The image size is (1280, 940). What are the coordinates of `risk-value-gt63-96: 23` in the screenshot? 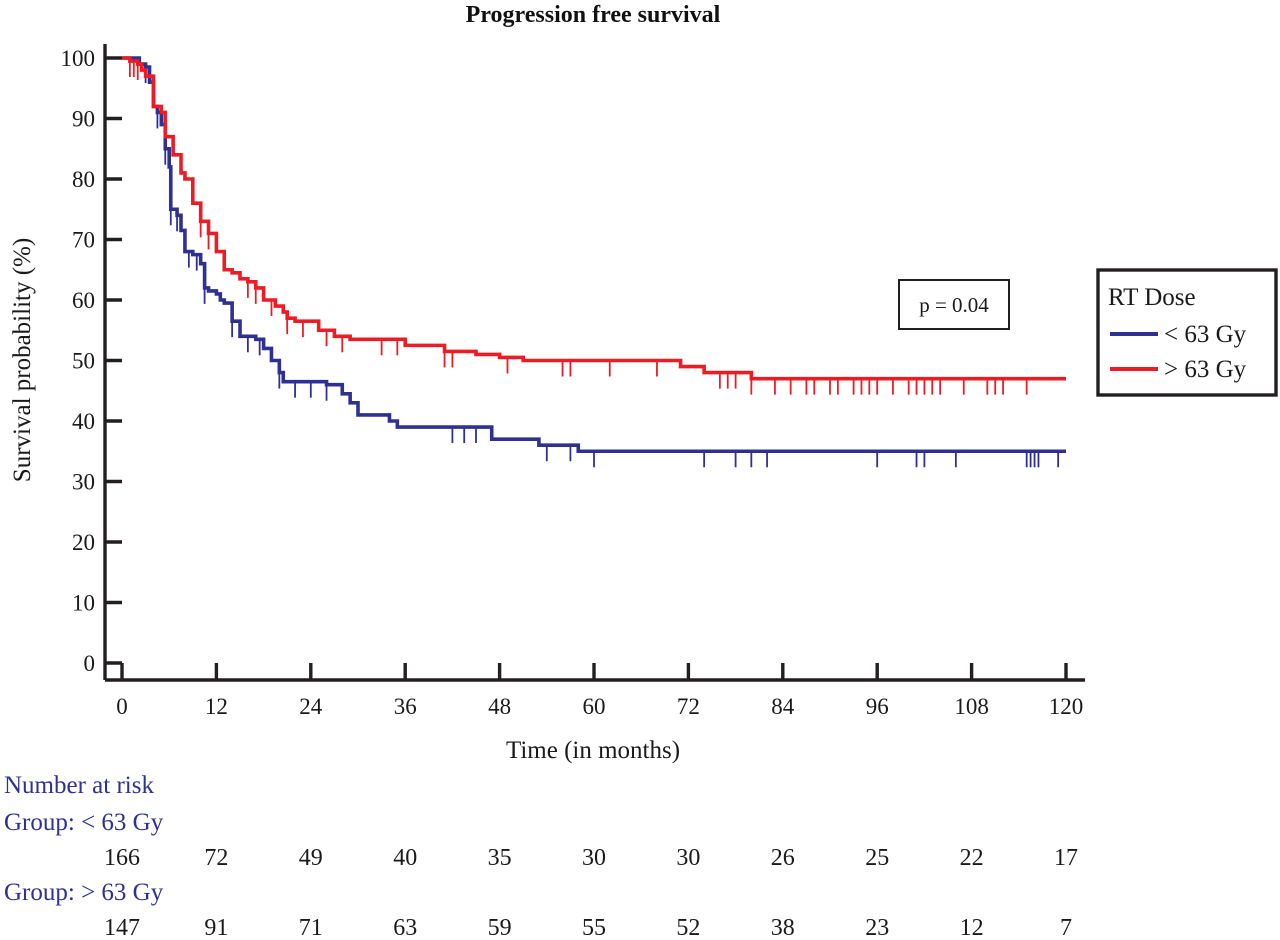 It's located at (877, 927).